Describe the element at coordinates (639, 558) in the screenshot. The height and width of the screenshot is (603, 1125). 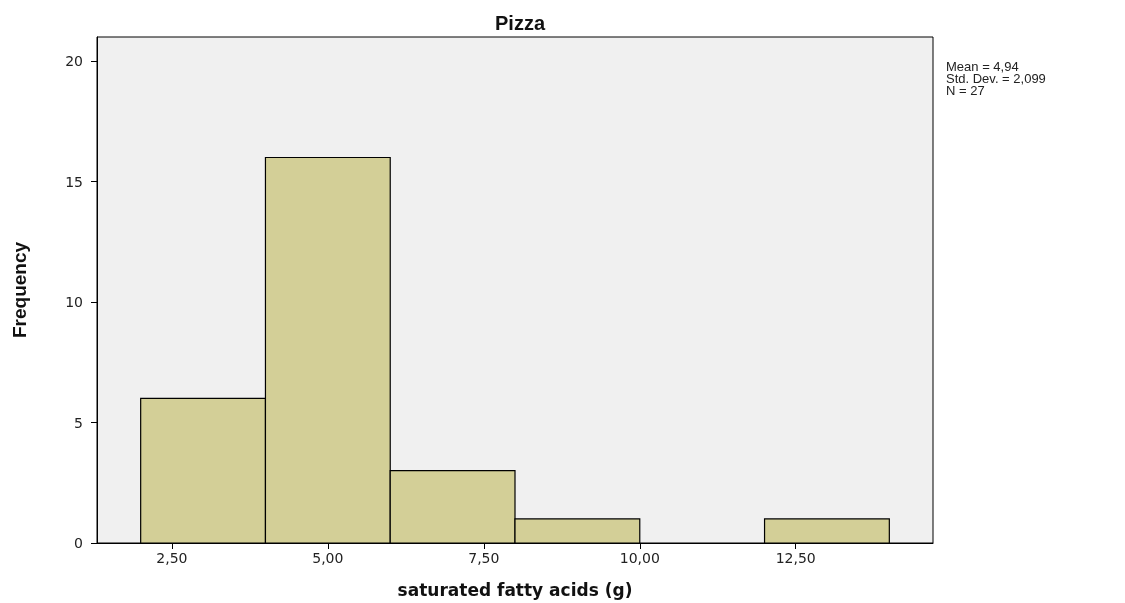
I see `x-tick-label: 10,00` at that location.